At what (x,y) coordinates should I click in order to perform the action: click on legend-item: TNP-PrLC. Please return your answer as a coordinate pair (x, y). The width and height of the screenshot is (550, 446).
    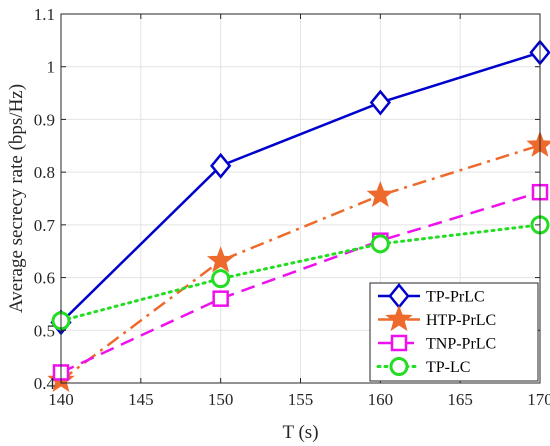
    Looking at the image, I should click on (437, 343).